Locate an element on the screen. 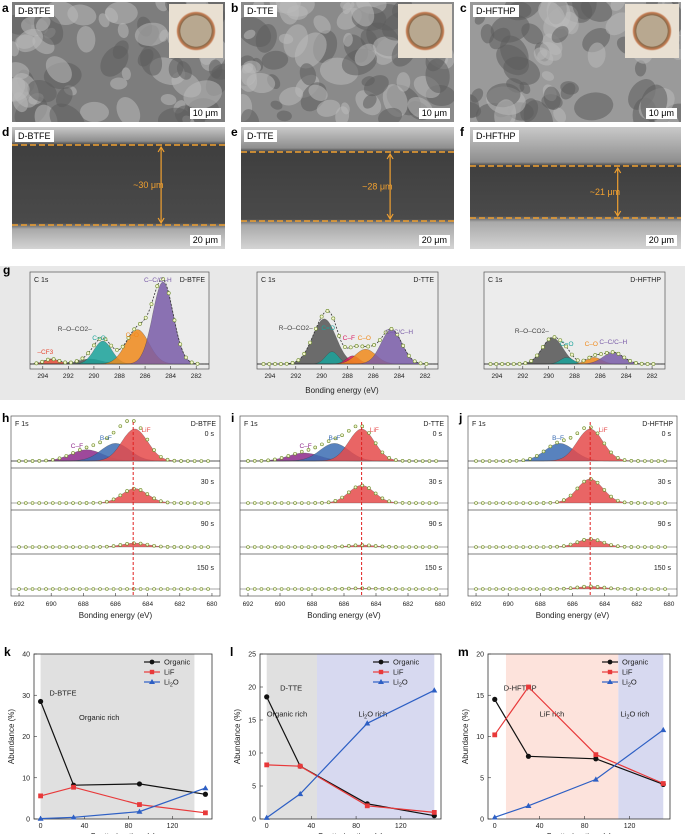 Image resolution: width=685 pixels, height=834 pixels. x-tick-label: 690 is located at coordinates (508, 604).